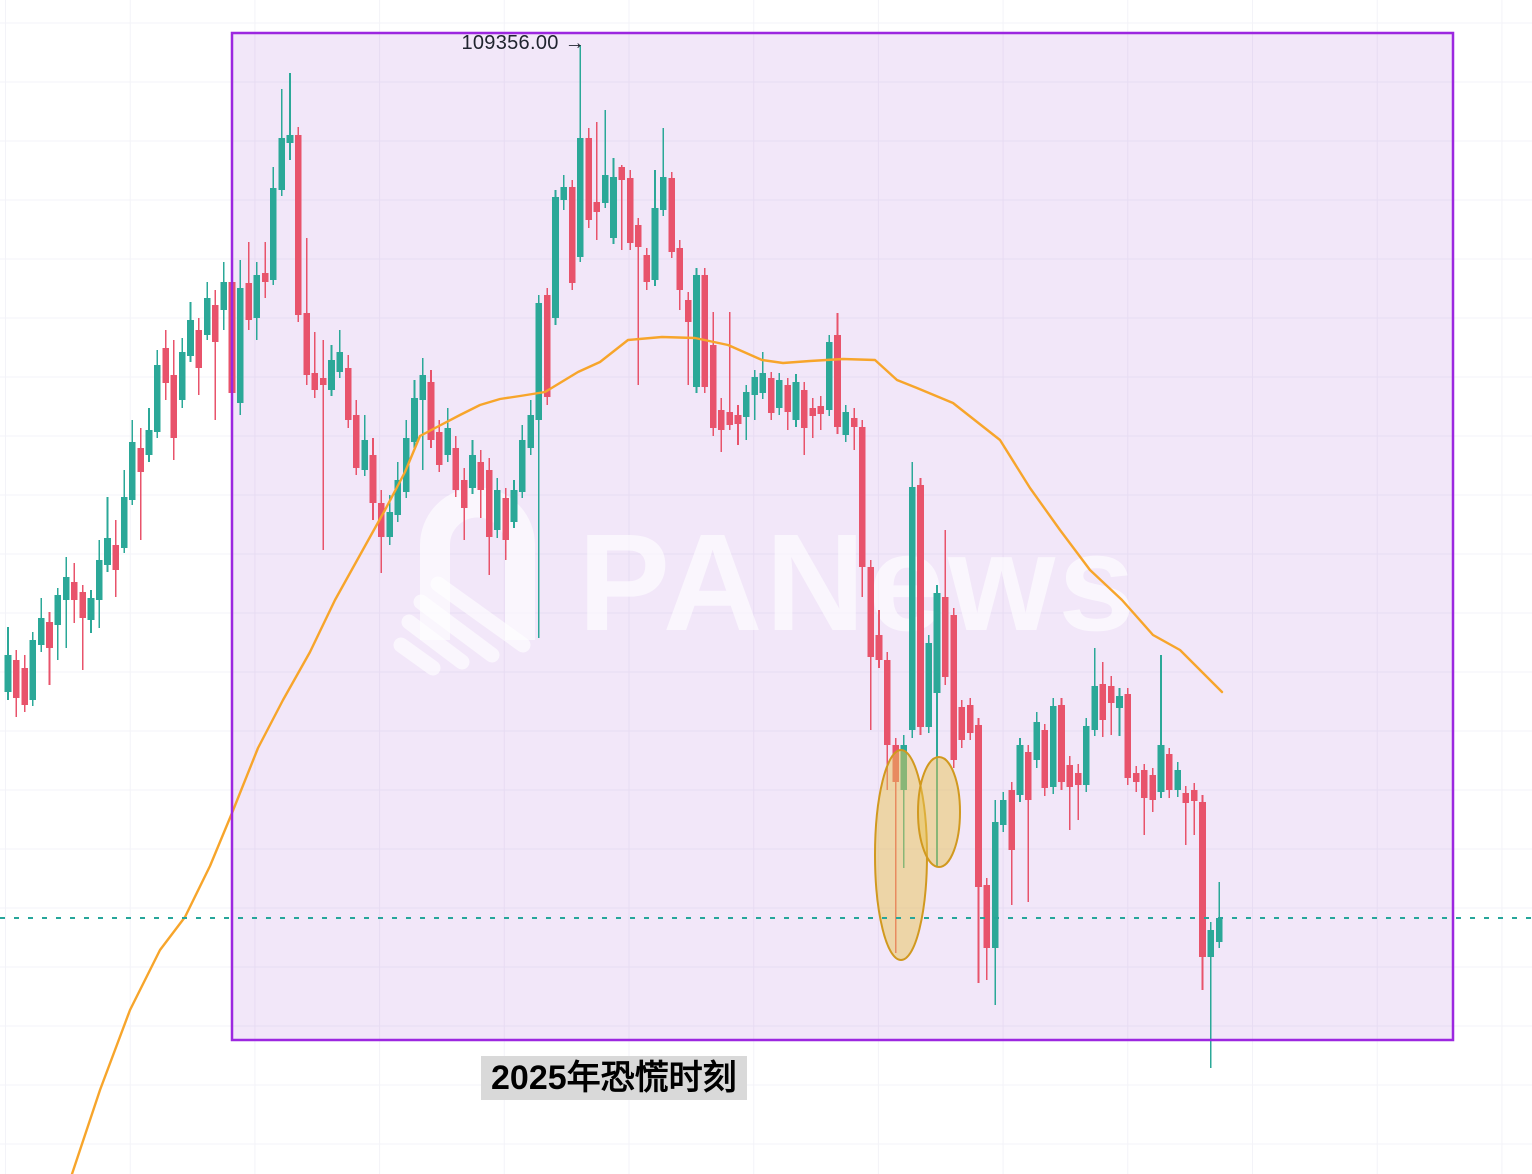  I want to click on panews-logo-icon, so click(477, 563).